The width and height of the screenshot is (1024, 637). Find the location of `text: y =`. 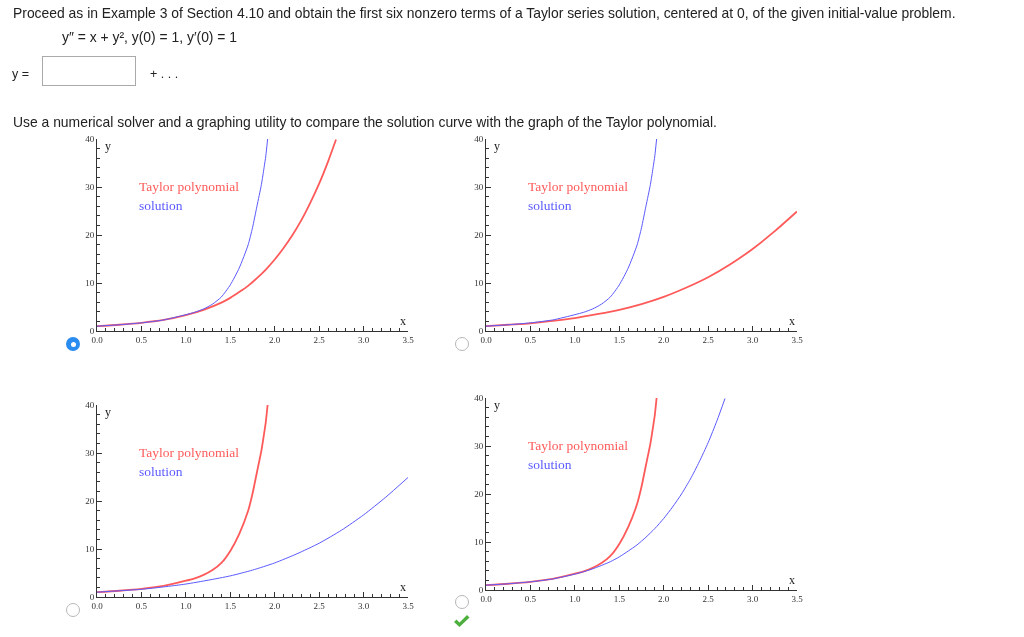

text: y = is located at coordinates (21, 74).